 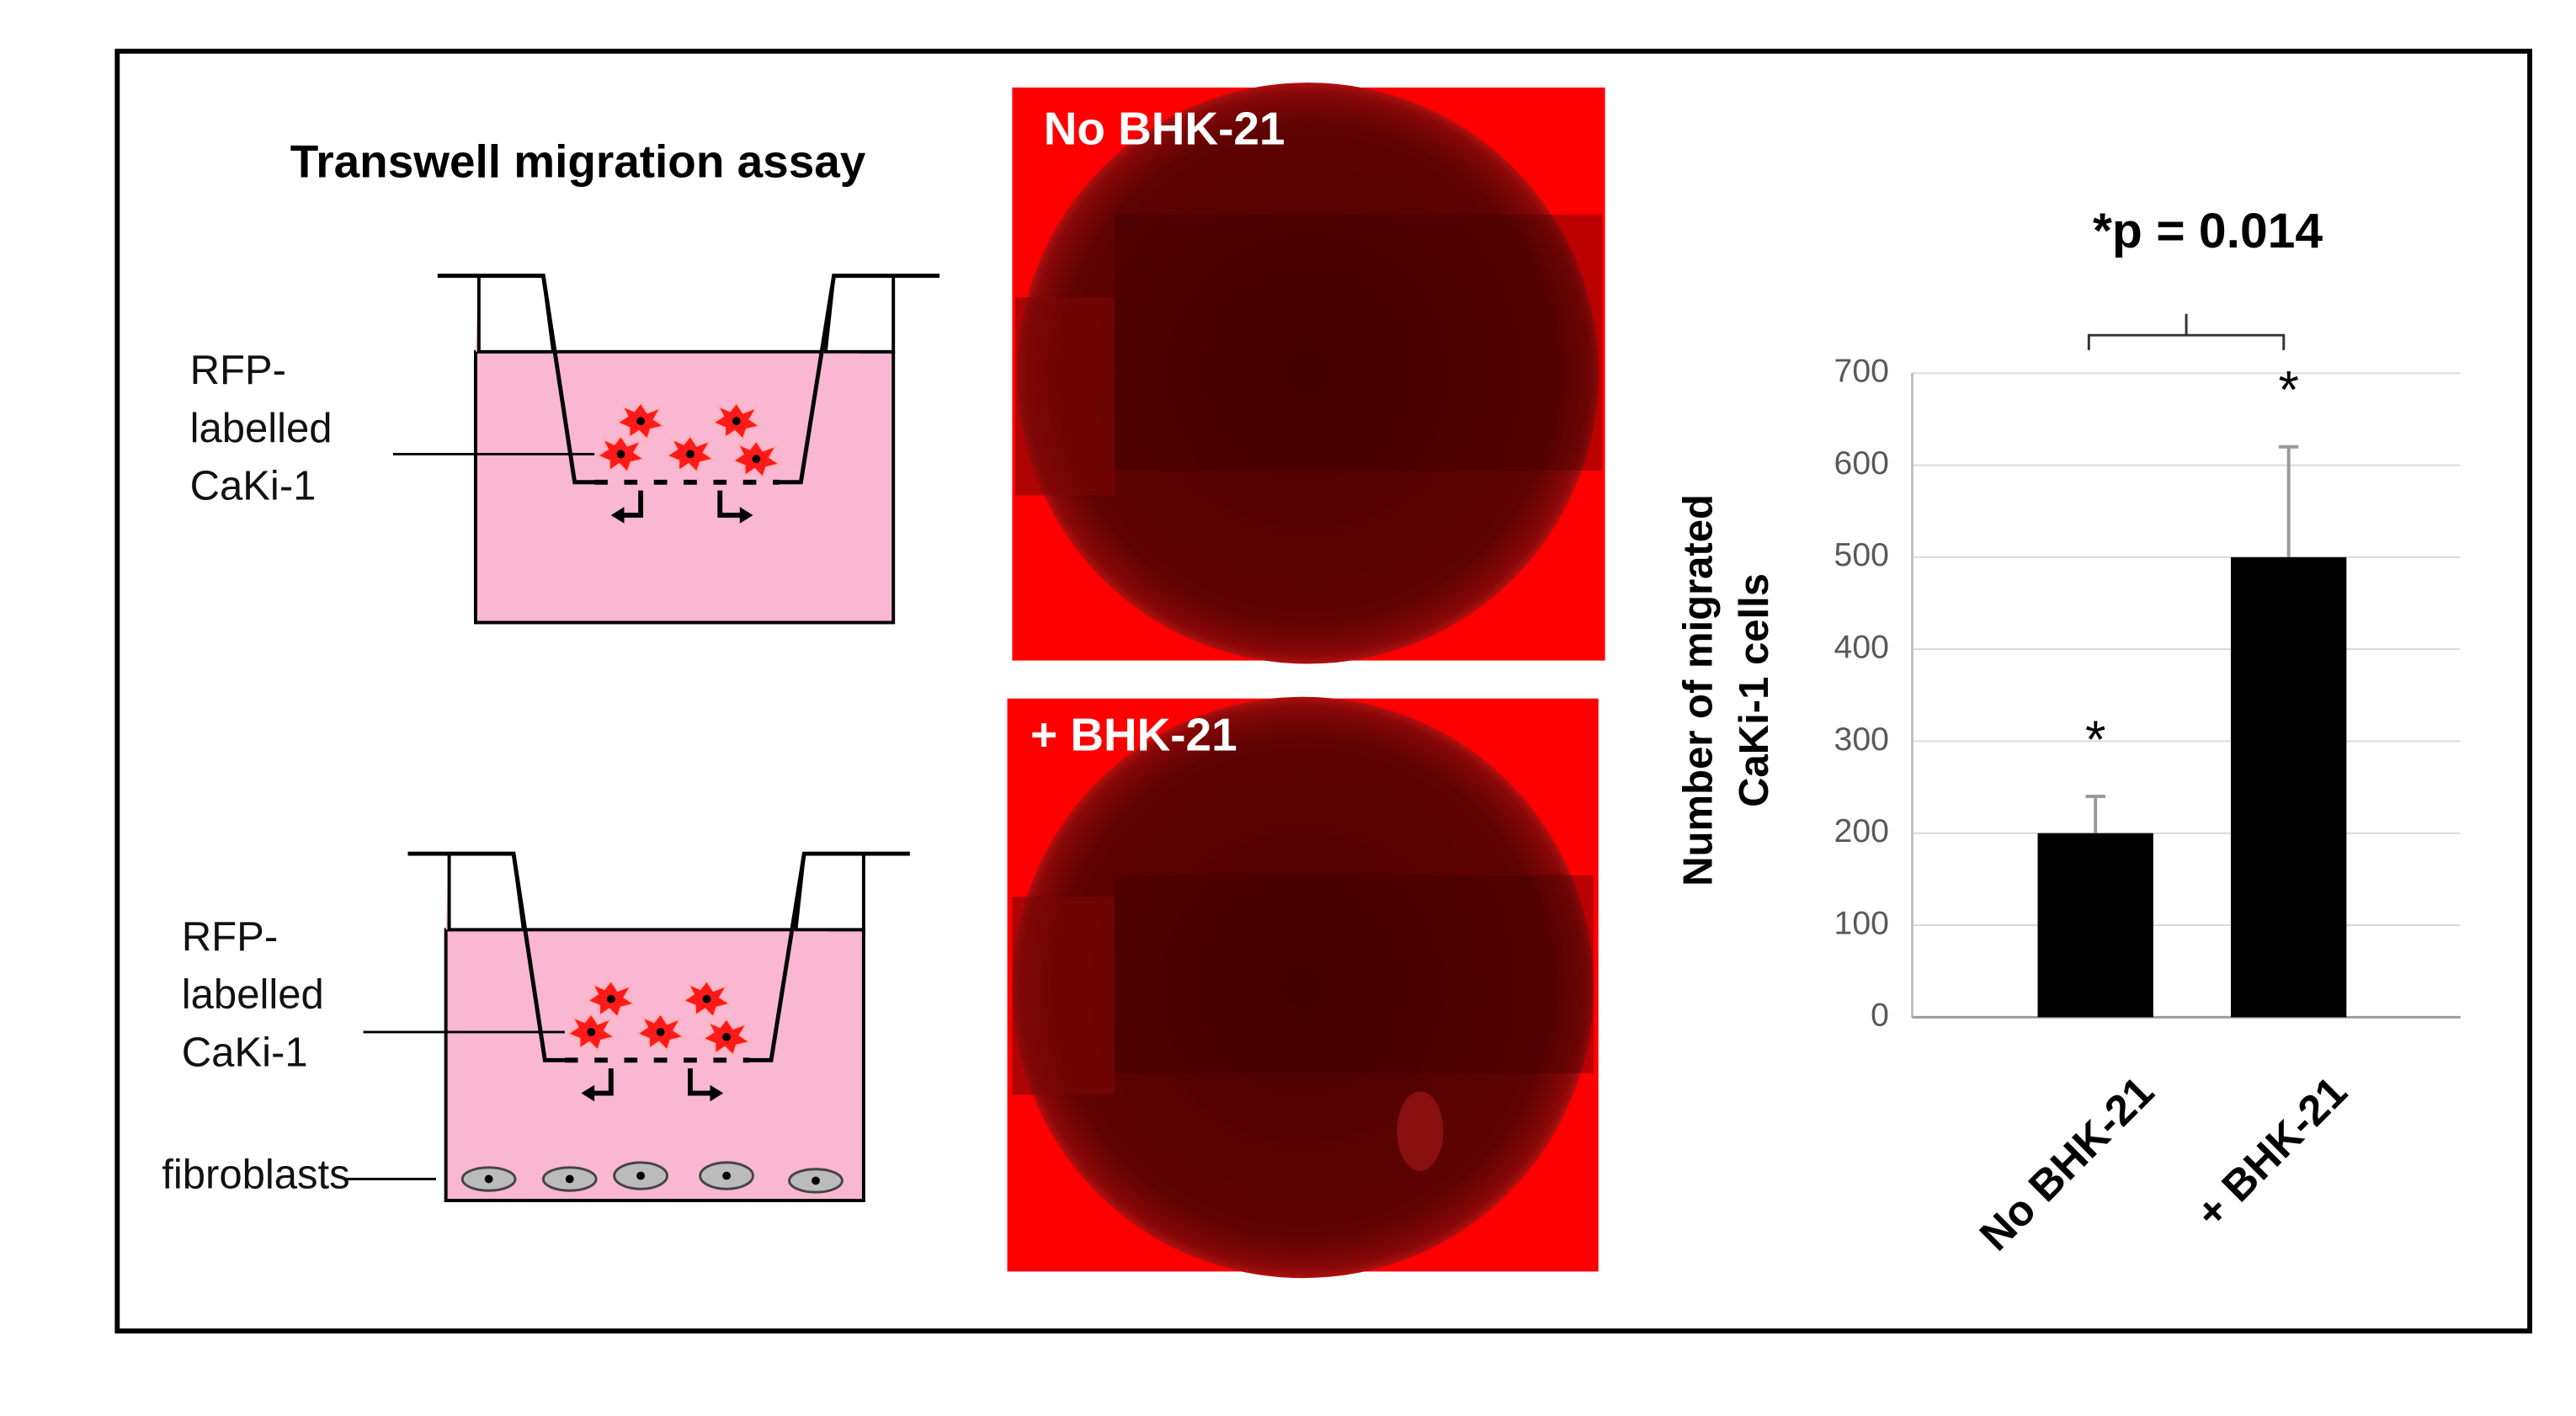 I want to click on y-axis-label: Number of migrated, so click(x=1698, y=690).